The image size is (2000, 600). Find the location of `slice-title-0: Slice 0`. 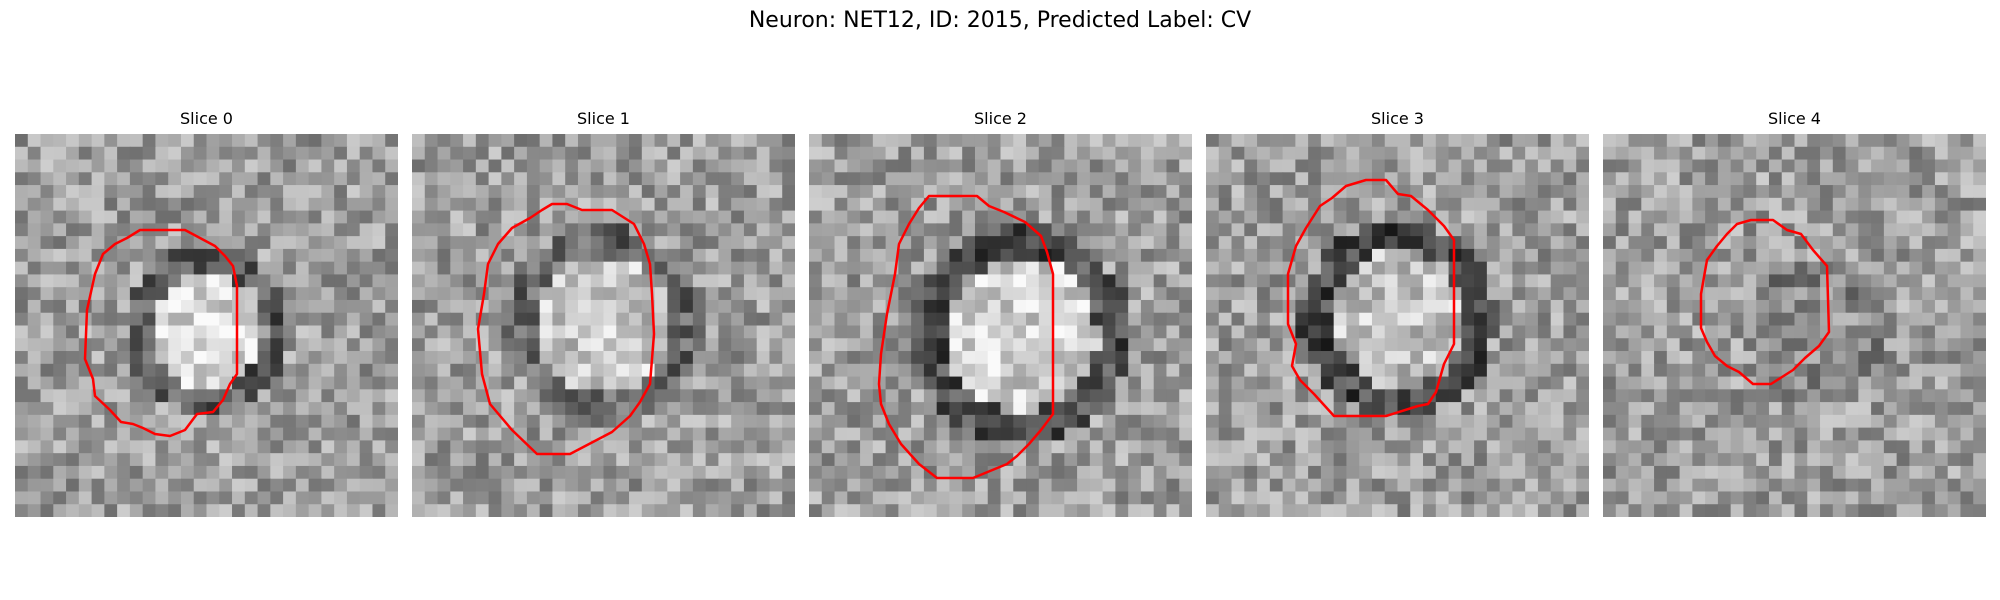

slice-title-0: Slice 0 is located at coordinates (206, 118).